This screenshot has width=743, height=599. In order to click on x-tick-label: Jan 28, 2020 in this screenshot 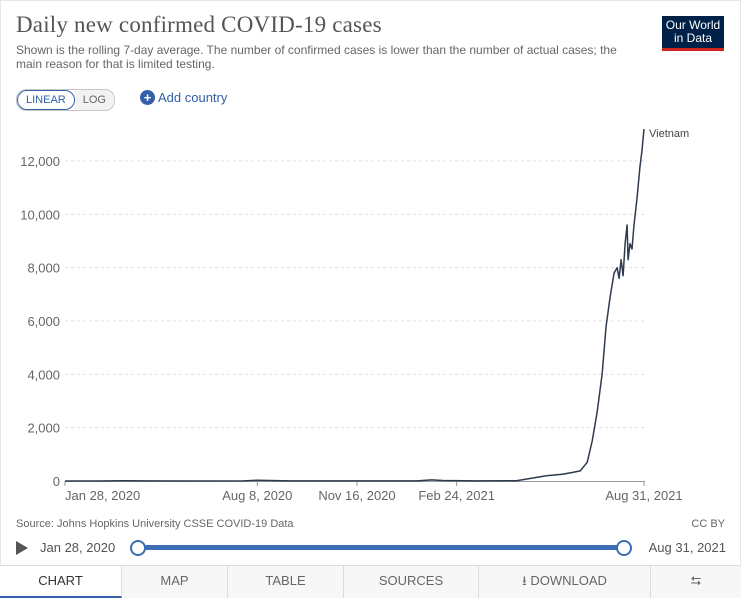, I will do `click(102, 495)`.